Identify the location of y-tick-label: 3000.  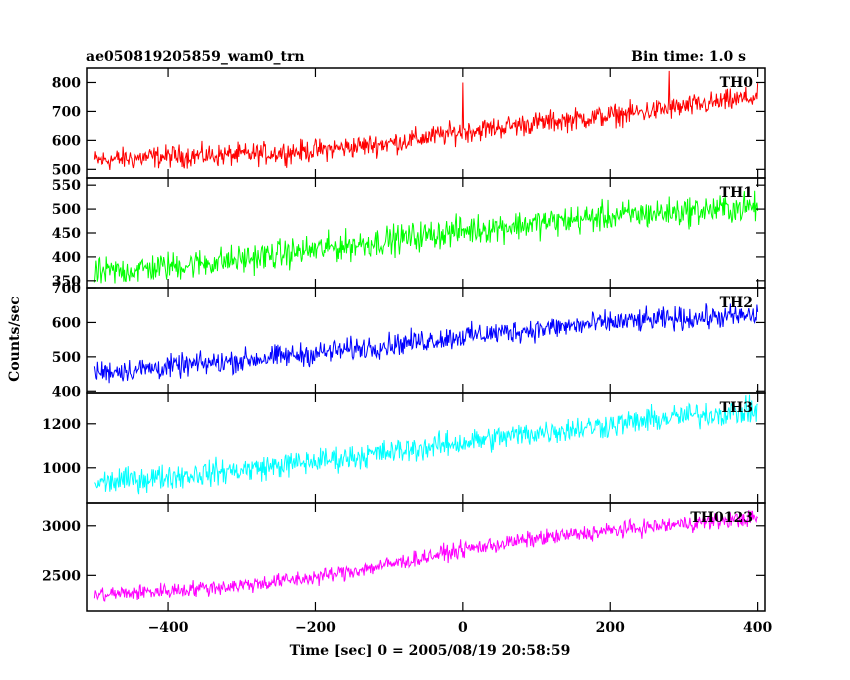
(61, 527).